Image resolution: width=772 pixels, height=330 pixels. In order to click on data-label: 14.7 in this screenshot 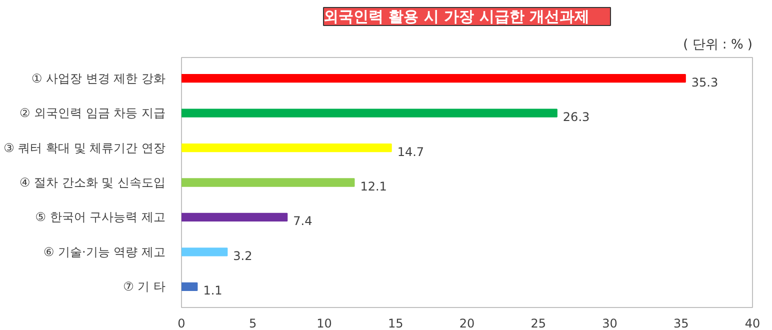, I will do `click(410, 151)`.